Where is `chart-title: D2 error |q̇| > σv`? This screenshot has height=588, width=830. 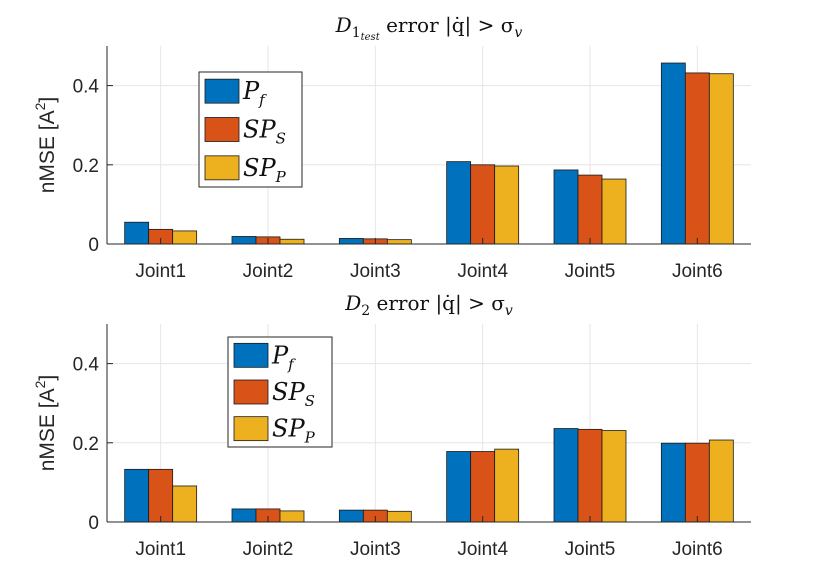
chart-title: D2 error |q̇| > σv is located at coordinates (428, 305).